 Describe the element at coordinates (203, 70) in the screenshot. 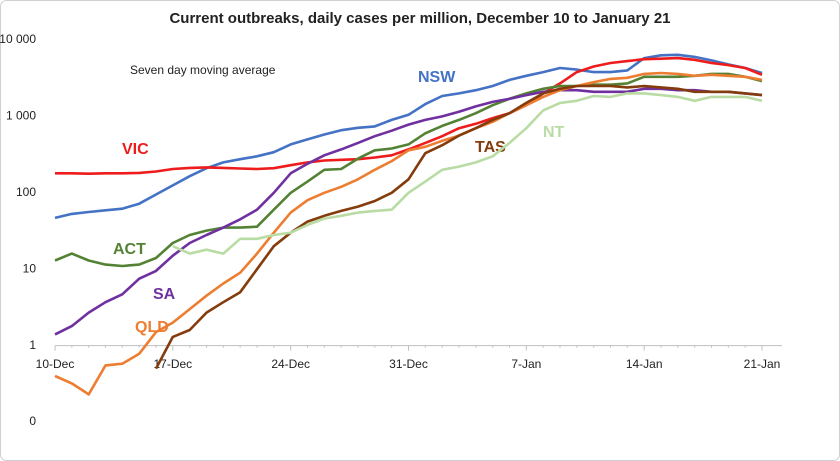

I see `chart-subtitle: Seven day moving average` at that location.